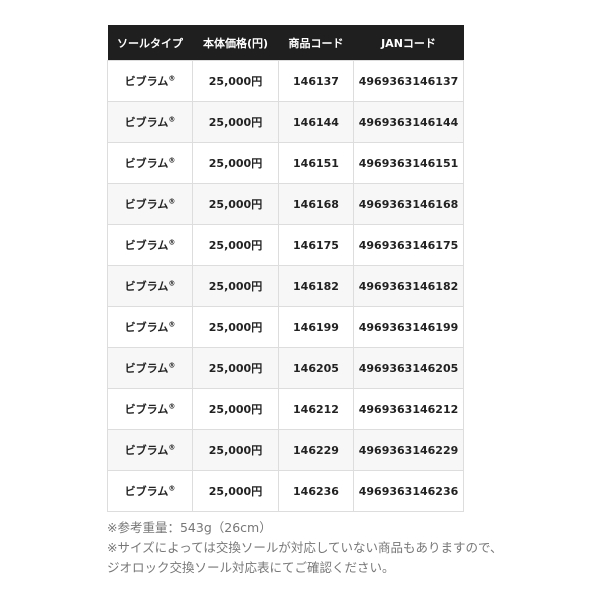  What do you see at coordinates (408, 491) in the screenshot?
I see `cell-jan-code: 4969363146236` at bounding box center [408, 491].